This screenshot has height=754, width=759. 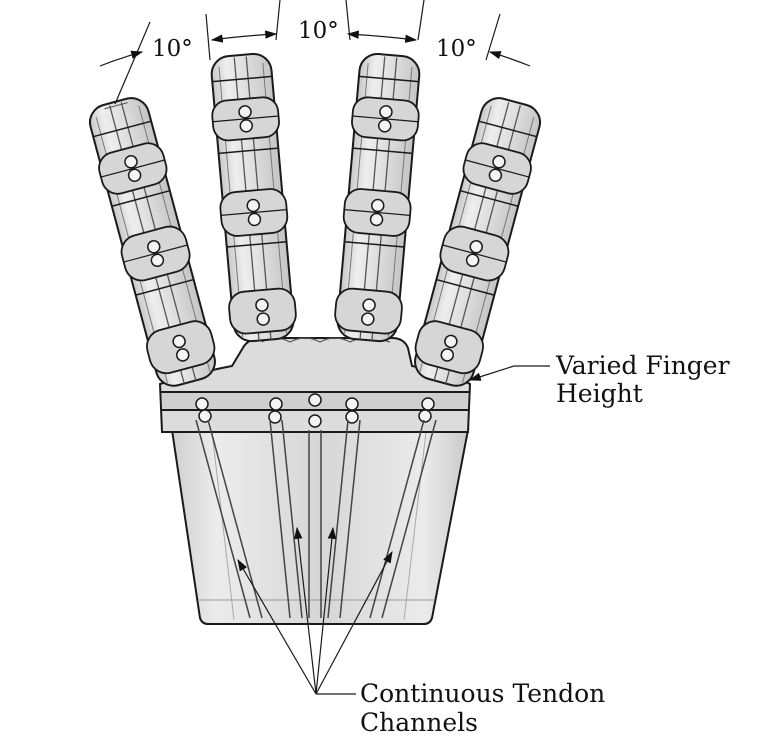 What do you see at coordinates (482, 693) in the screenshot?
I see `tendon-label-line1: Continuous Tendon` at bounding box center [482, 693].